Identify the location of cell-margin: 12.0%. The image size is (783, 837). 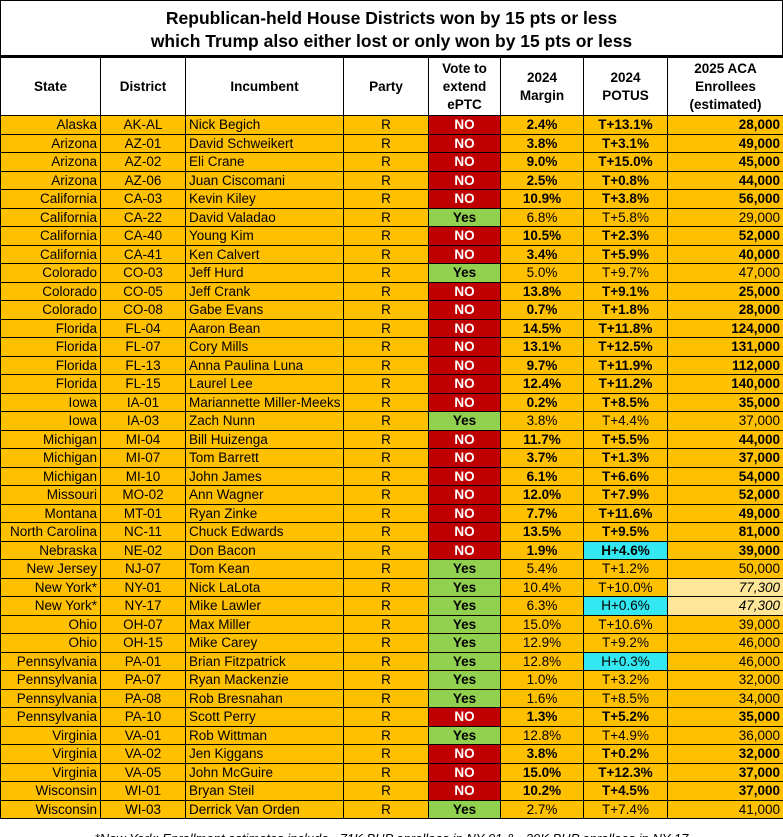
(542, 495).